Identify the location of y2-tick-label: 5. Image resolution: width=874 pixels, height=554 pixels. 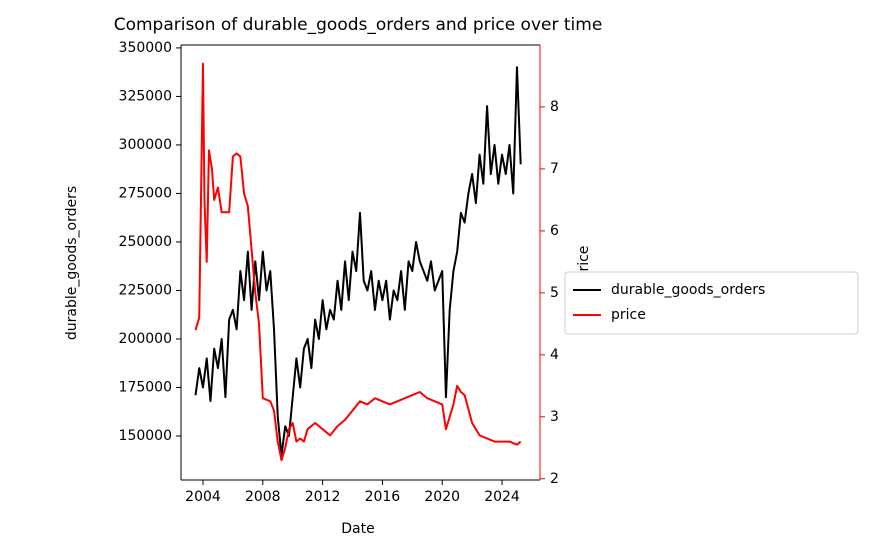
(554, 293).